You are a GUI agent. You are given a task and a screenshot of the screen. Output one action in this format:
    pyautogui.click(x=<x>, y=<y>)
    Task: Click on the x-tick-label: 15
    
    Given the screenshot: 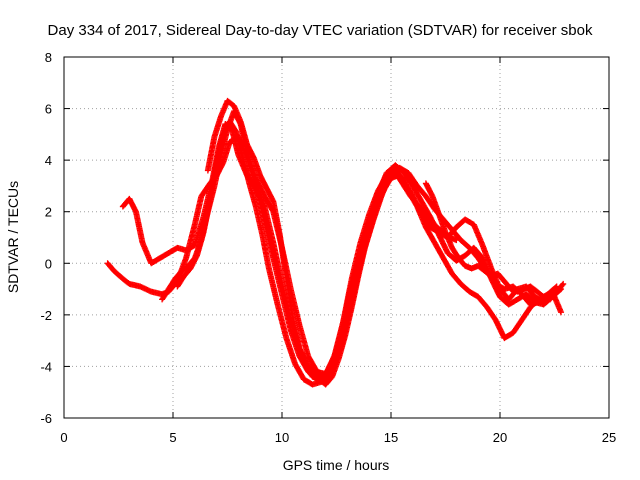 What is the action you would take?
    pyautogui.click(x=391, y=437)
    